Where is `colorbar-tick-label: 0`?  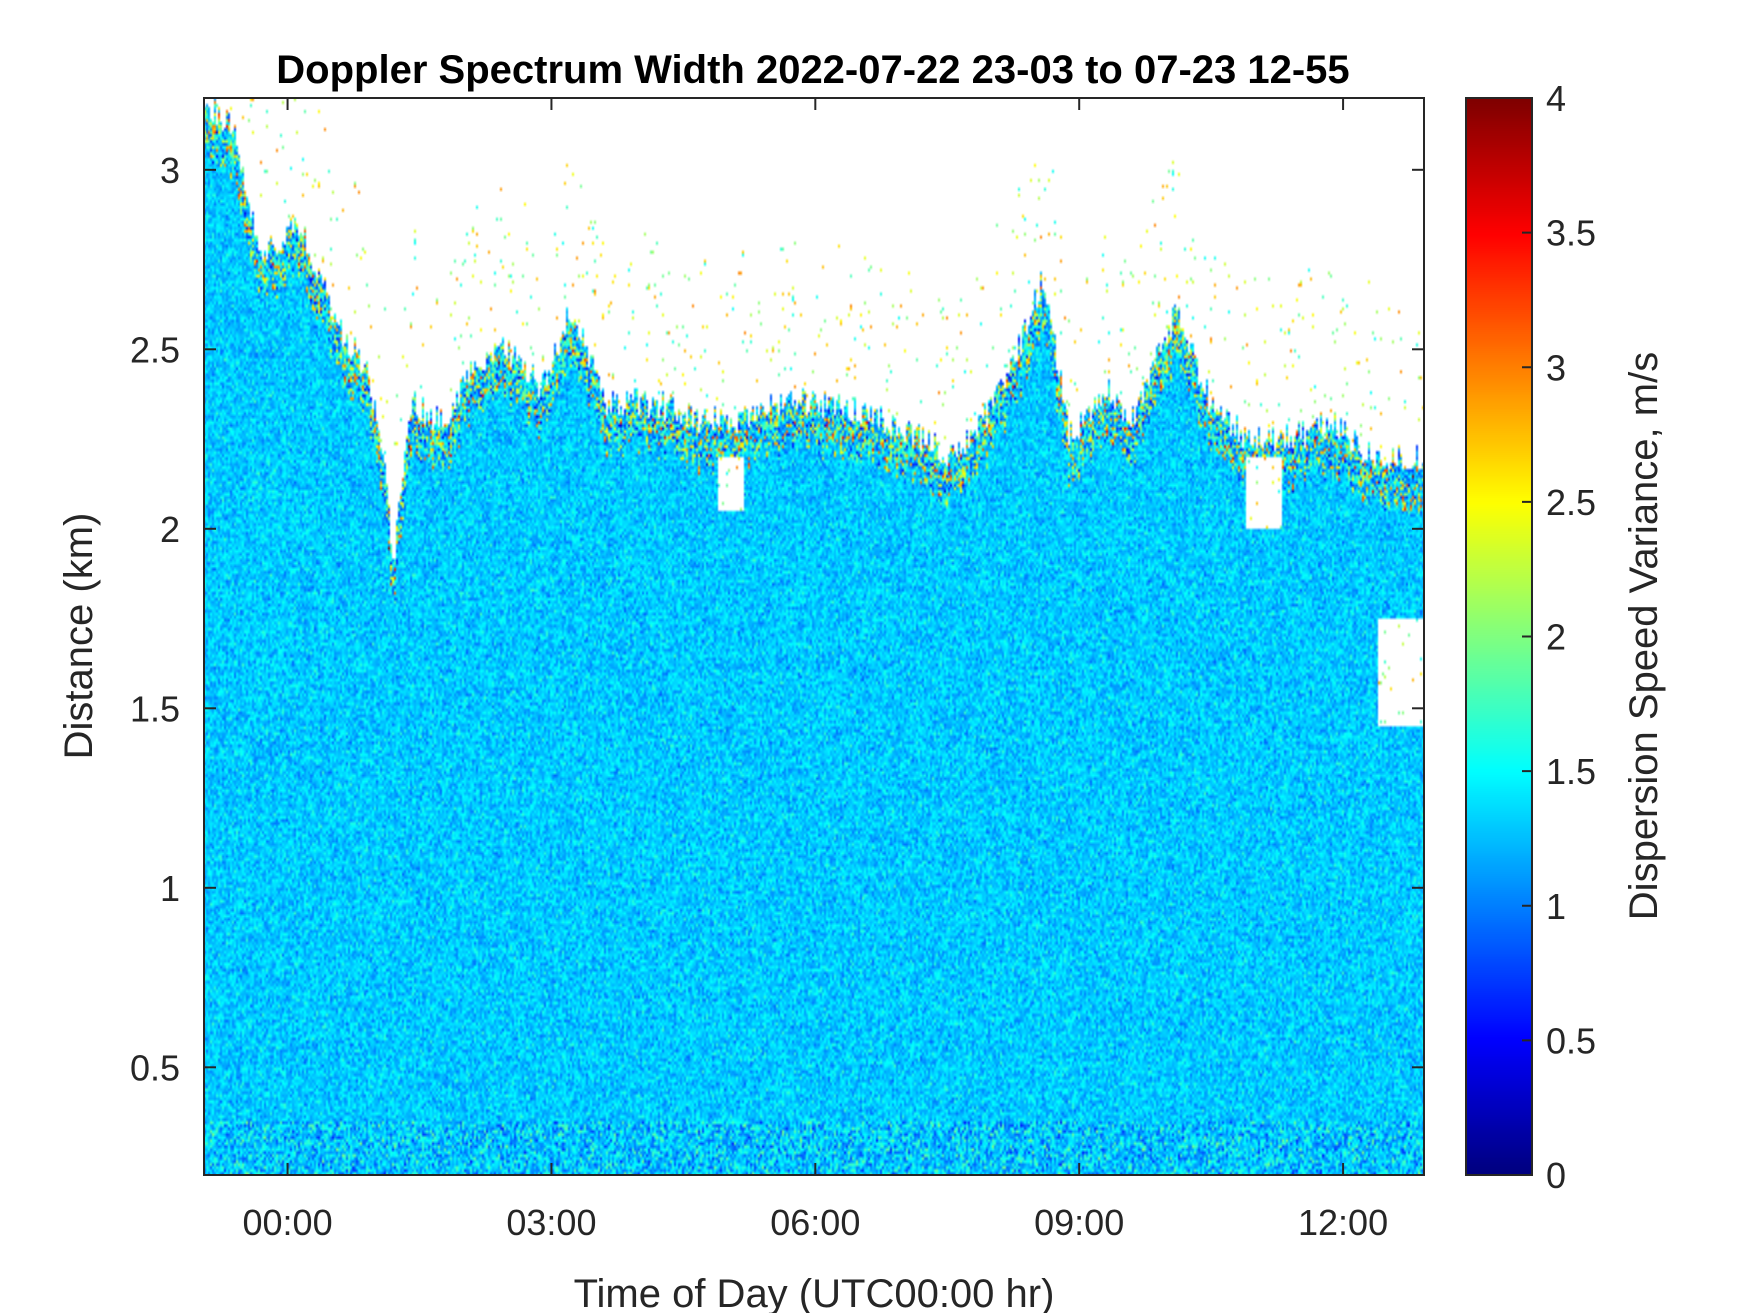
colorbar-tick-label: 0 is located at coordinates (1556, 1175).